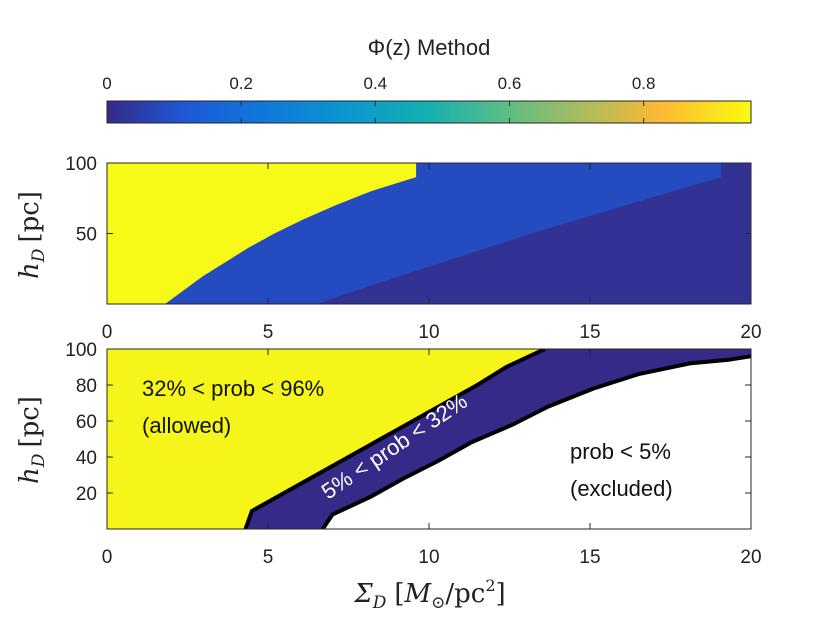  I want to click on y-tick-label: 80, so click(86, 386).